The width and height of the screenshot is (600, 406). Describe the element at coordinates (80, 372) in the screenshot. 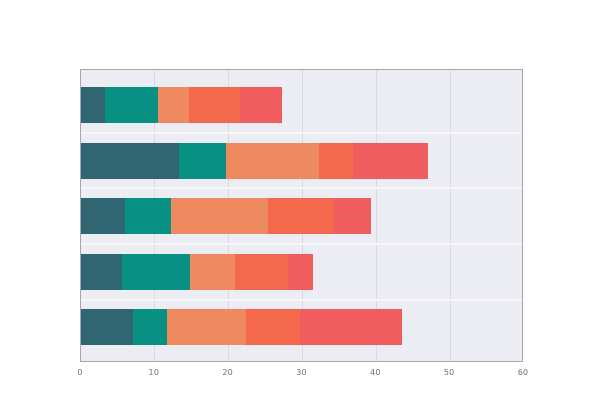

I see `x-tick-label: 0` at that location.